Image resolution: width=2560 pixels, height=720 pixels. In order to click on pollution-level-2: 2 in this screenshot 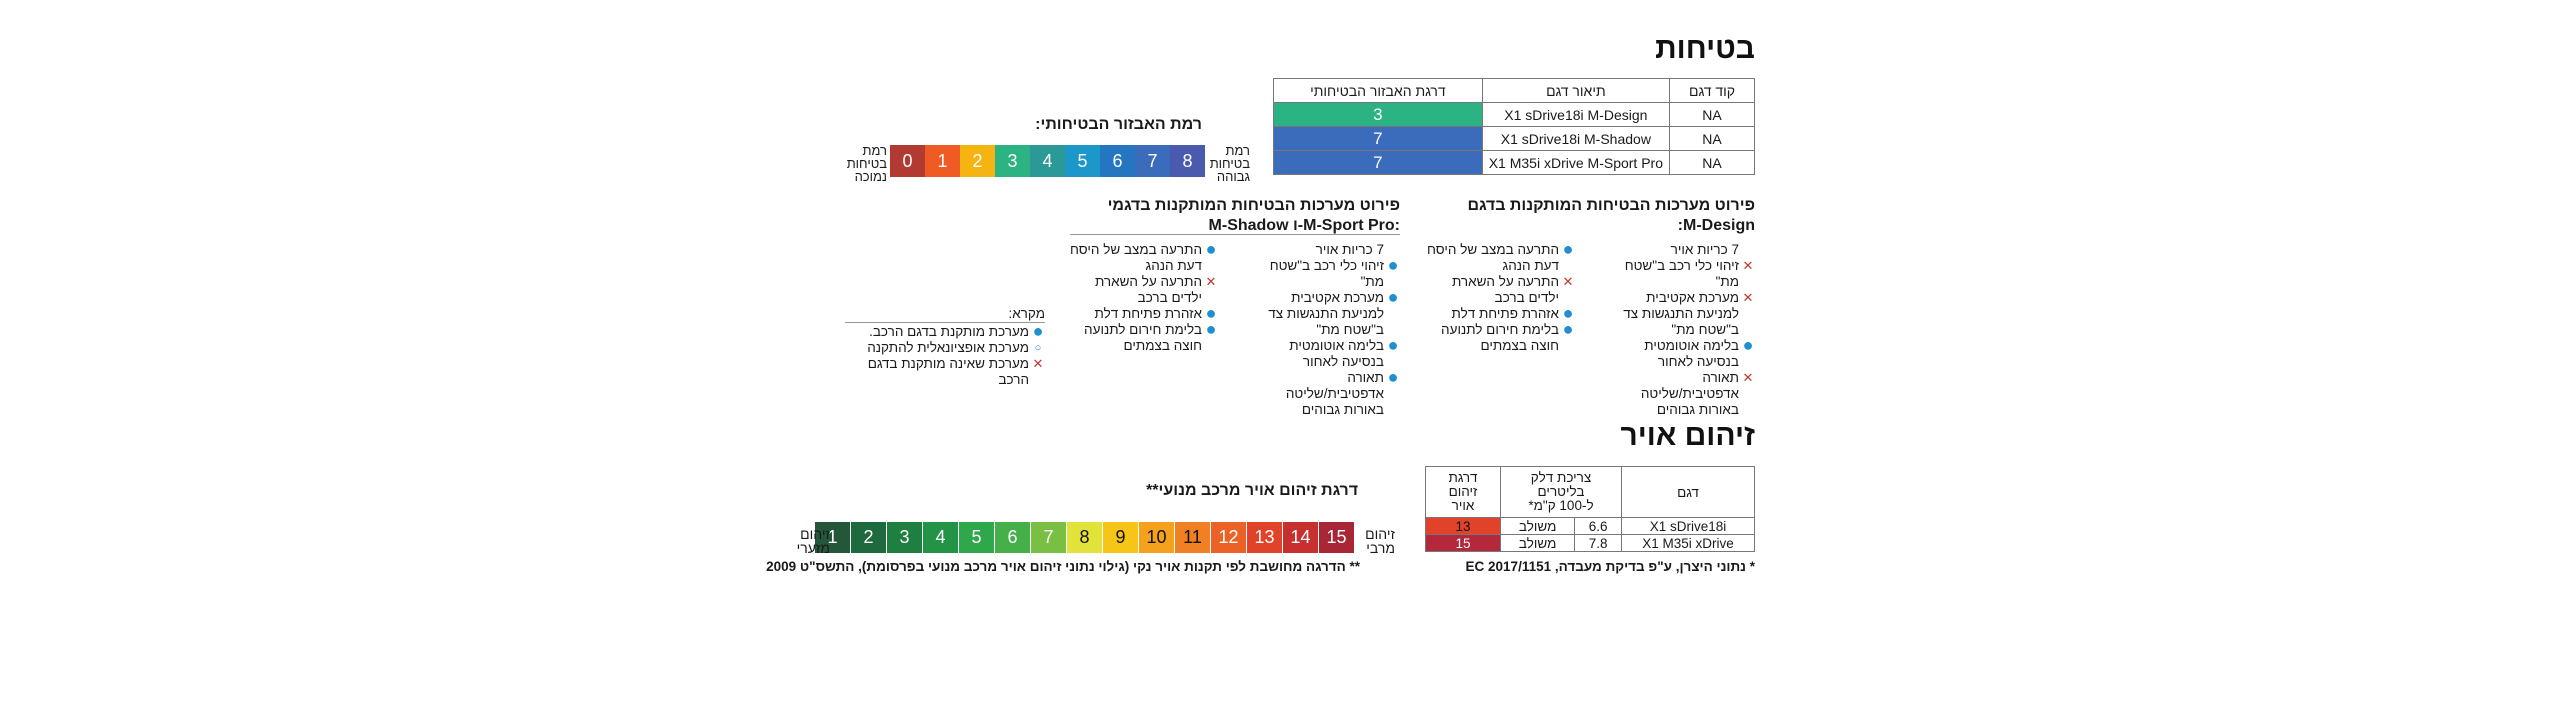, I will do `click(869, 537)`.